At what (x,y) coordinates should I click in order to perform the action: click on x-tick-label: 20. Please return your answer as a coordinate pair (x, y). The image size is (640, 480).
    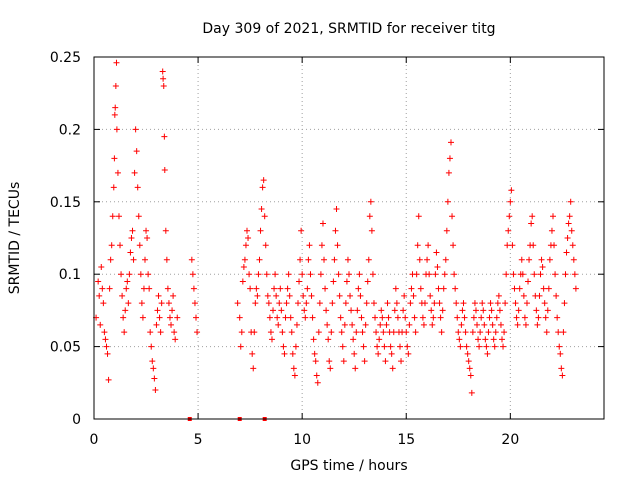
    Looking at the image, I should click on (510, 440).